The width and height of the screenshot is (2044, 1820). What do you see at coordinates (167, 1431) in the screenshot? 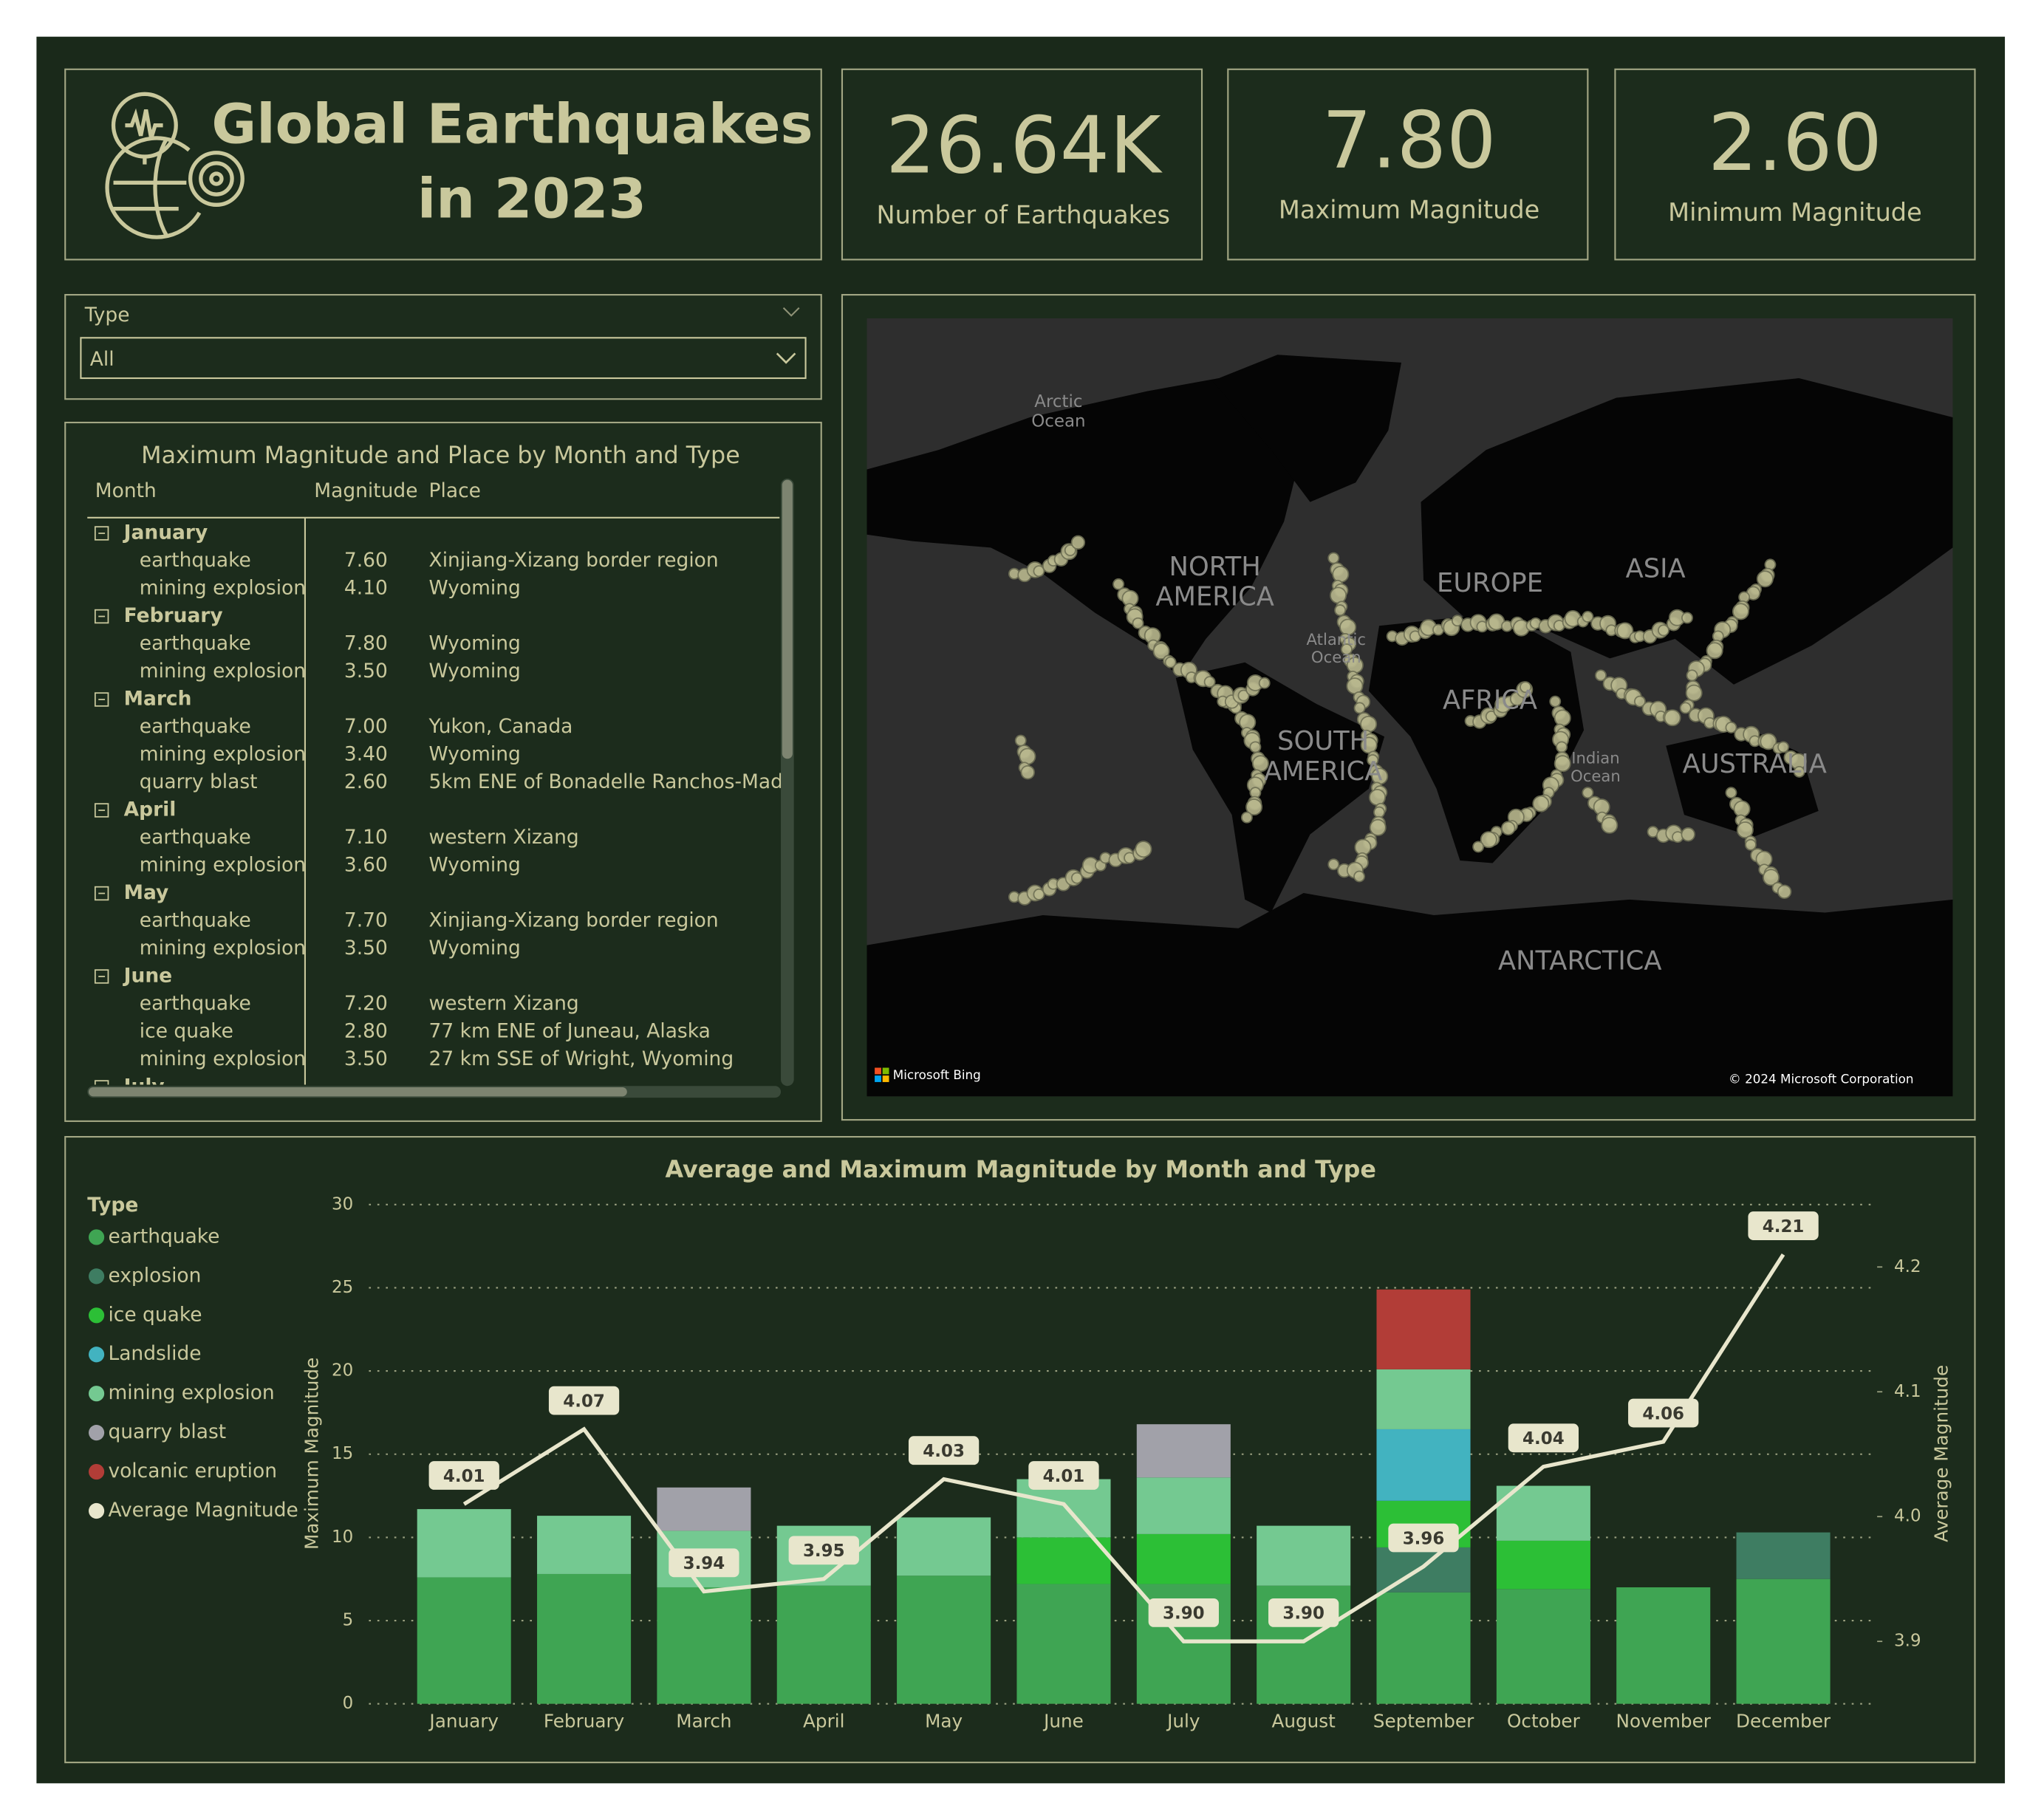
I see `legend-label: quarry blast` at bounding box center [167, 1431].